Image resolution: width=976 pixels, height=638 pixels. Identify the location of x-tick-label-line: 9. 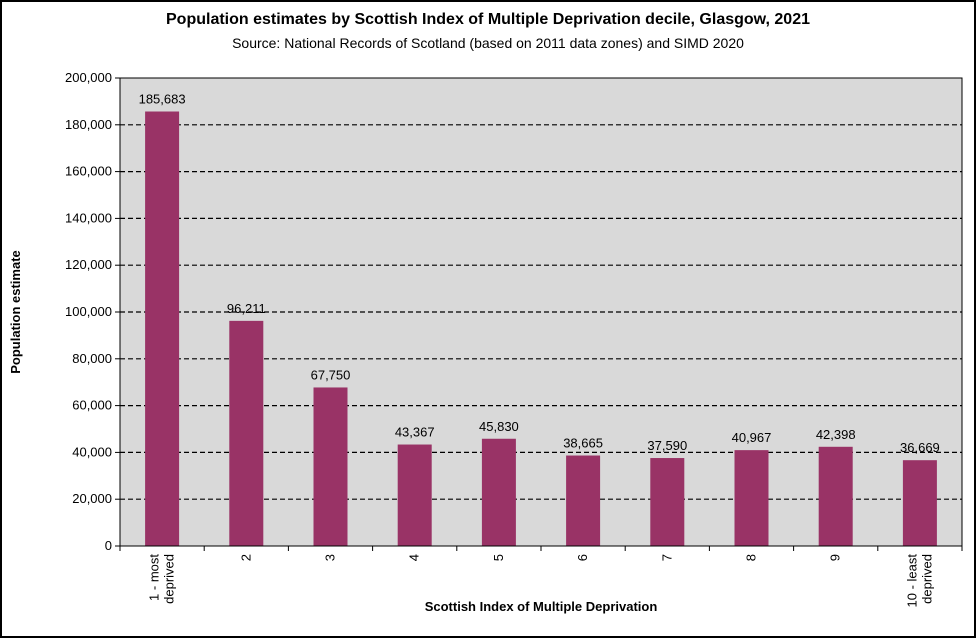
(835, 557).